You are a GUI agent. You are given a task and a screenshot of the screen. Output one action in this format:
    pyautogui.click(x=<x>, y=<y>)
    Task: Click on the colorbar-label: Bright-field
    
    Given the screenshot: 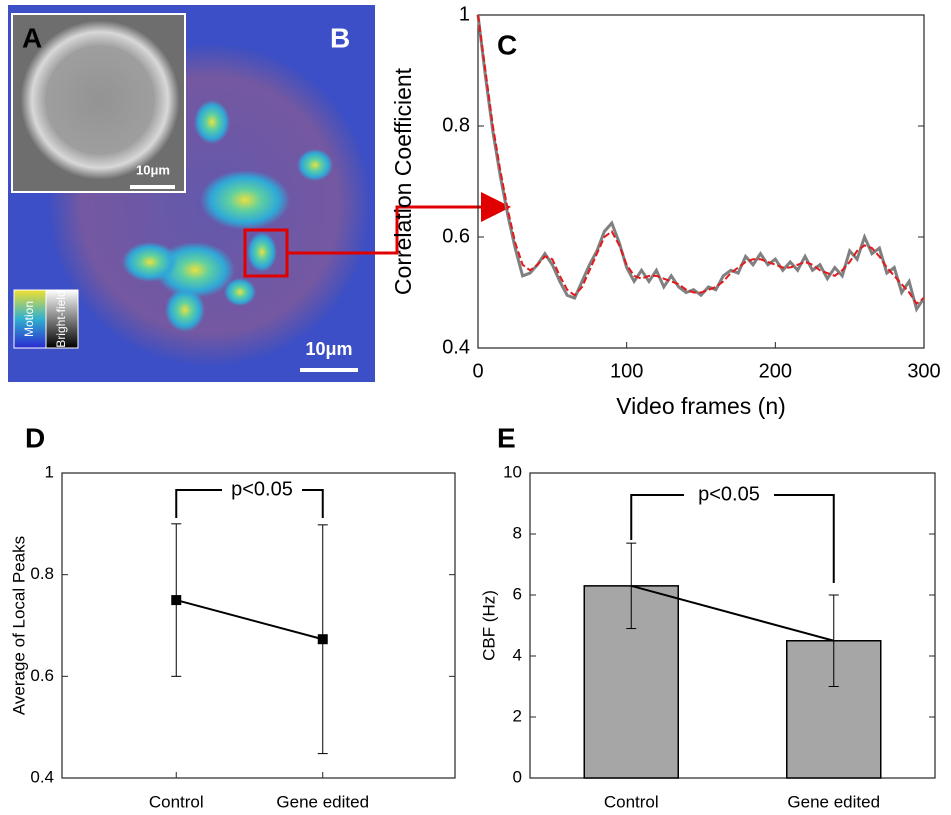 What is the action you would take?
    pyautogui.click(x=61, y=318)
    